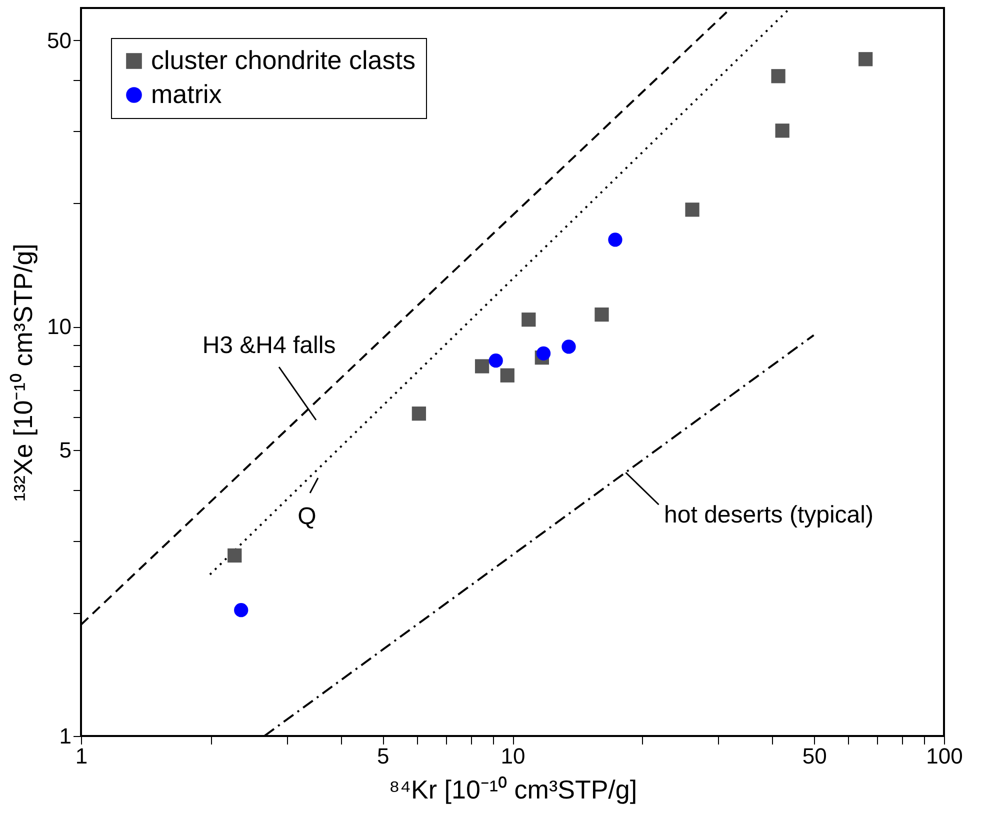  What do you see at coordinates (186, 94) in the screenshot?
I see `legend-label: matrix` at bounding box center [186, 94].